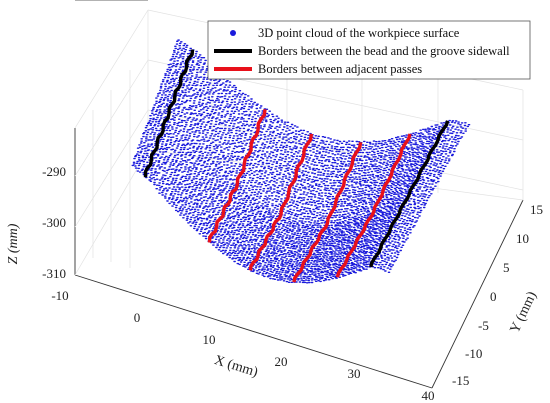 The image size is (550, 403). Describe the element at coordinates (54, 273) in the screenshot. I see `z-tick-label: -310` at that location.